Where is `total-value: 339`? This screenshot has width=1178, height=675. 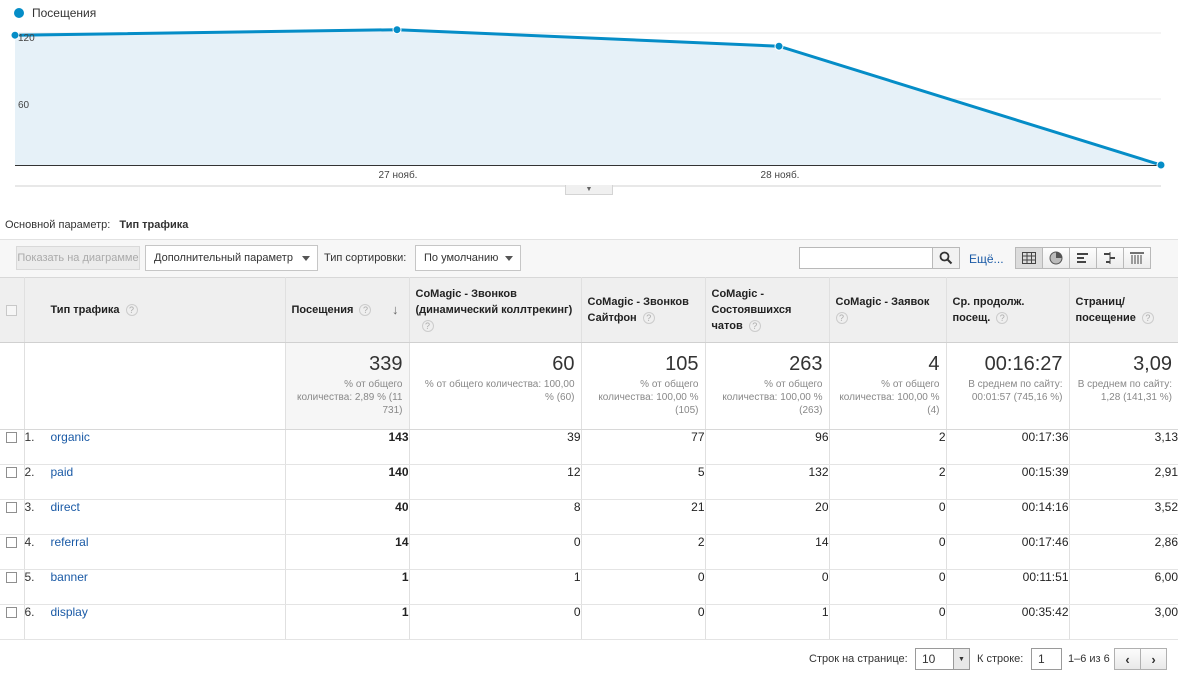
total-value: 339 is located at coordinates (386, 364).